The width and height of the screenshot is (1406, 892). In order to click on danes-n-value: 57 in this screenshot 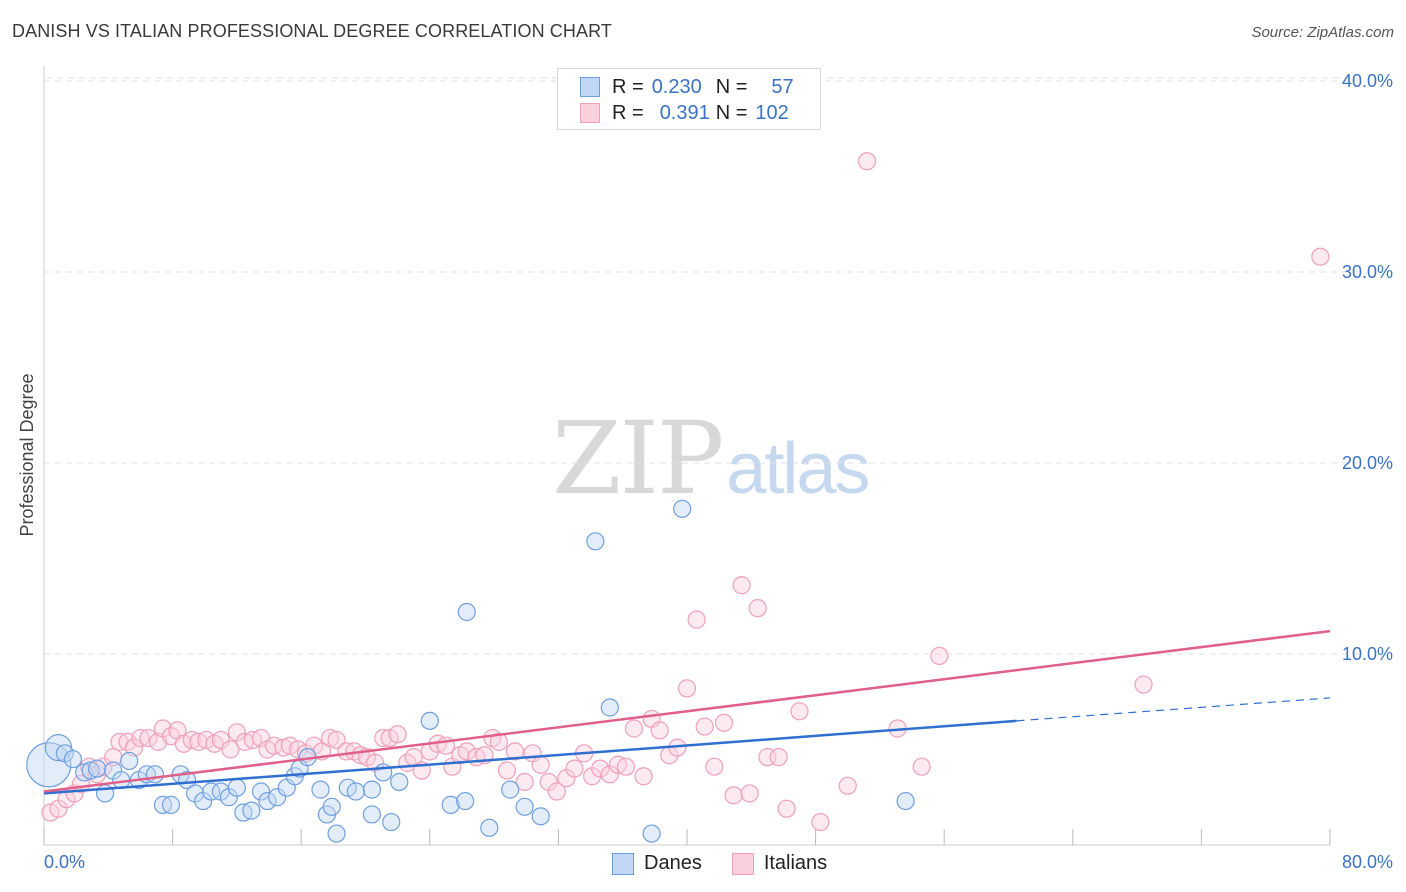, I will do `click(782, 86)`.